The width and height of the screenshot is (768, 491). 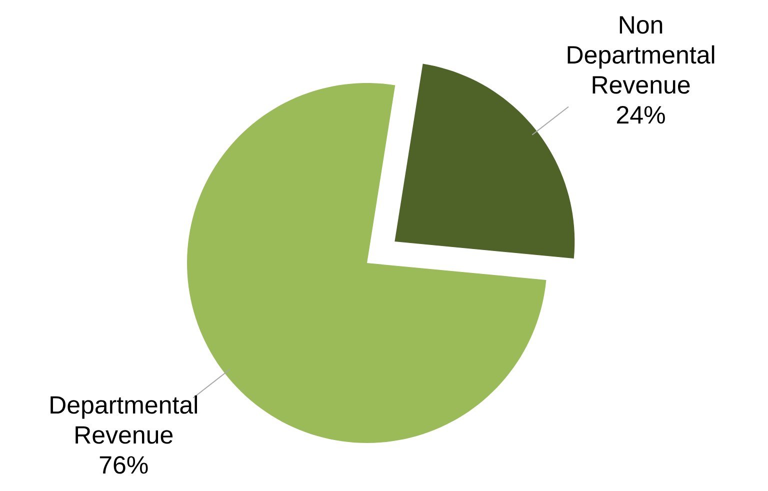 What do you see at coordinates (123, 419) in the screenshot?
I see `slice-label: Departmental Revenue` at bounding box center [123, 419].